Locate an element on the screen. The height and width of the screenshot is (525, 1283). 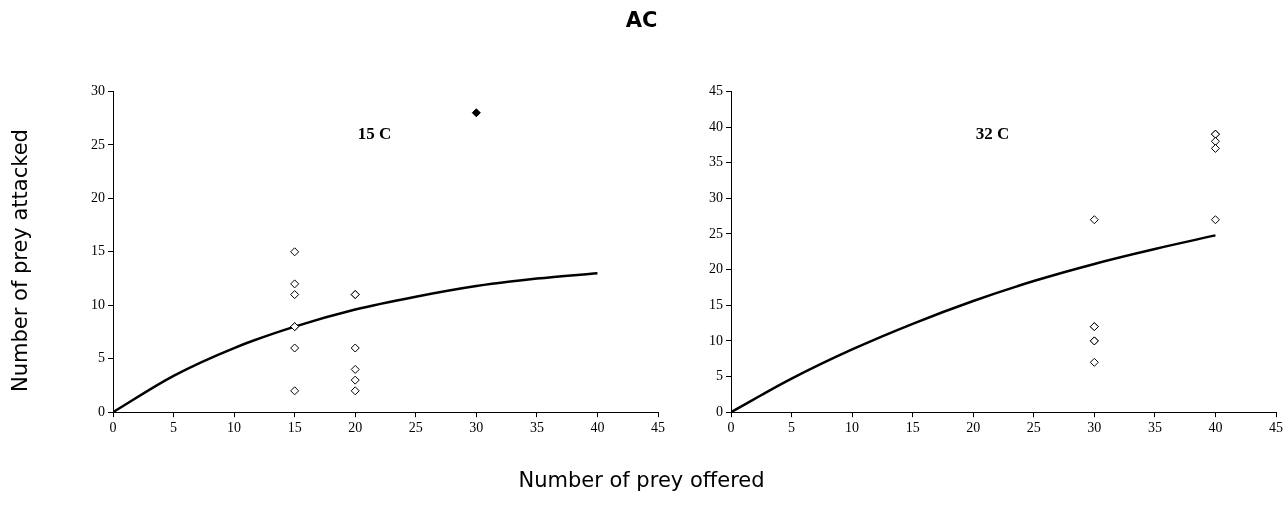
y-tick-label: 45 is located at coordinates (716, 91).